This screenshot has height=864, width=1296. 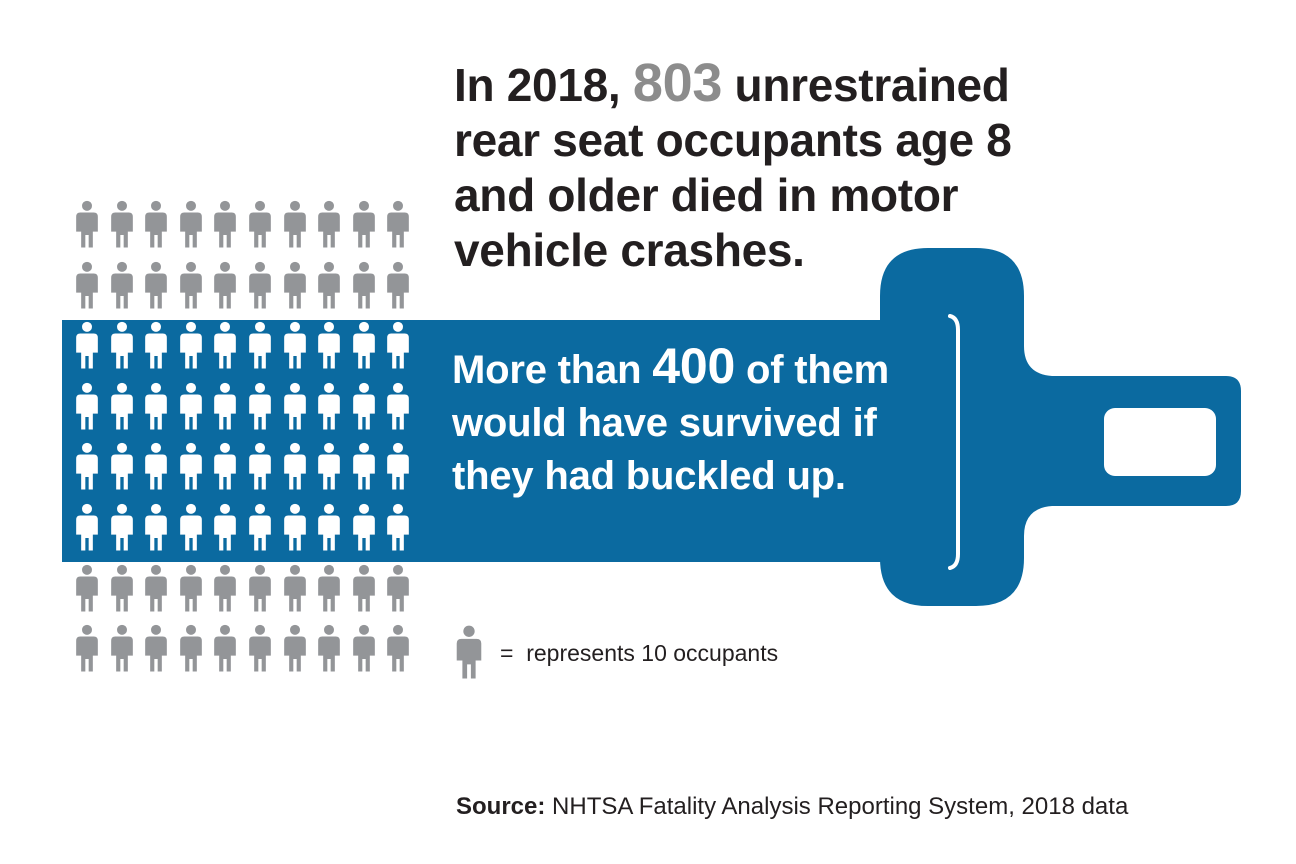 I want to click on buckle-slot-line, so click(x=954, y=442).